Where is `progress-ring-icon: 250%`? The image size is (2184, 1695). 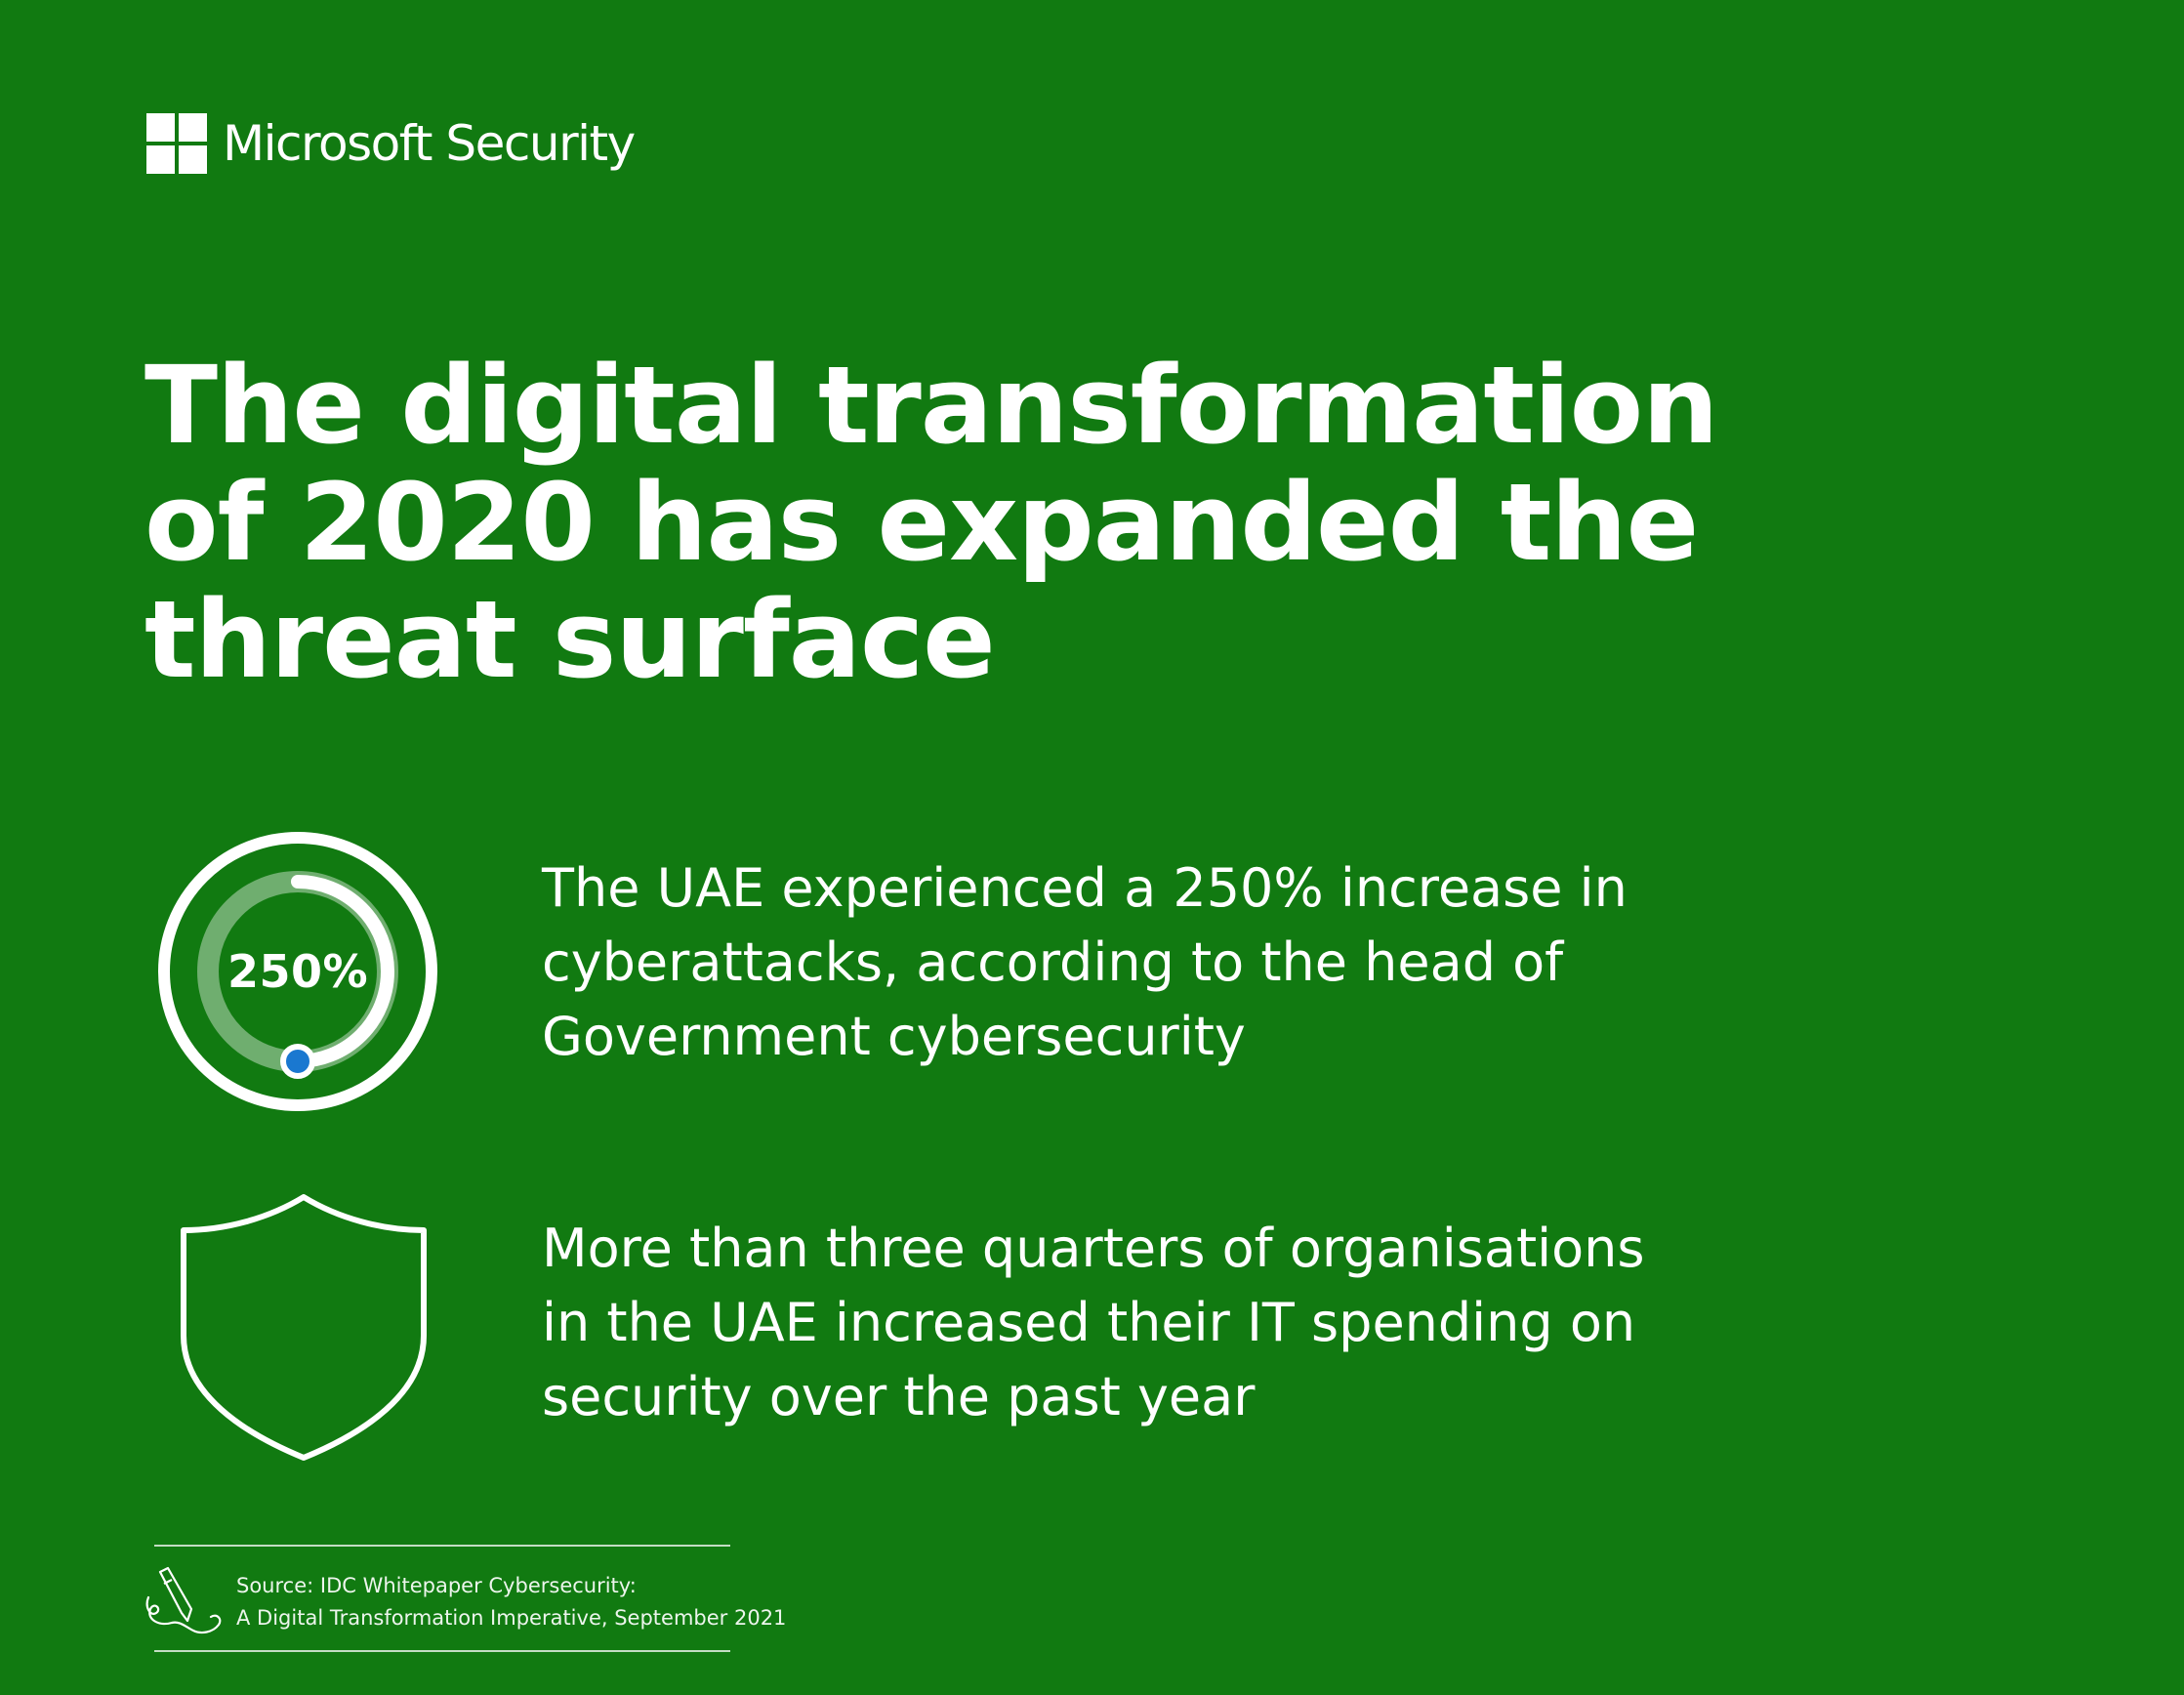
progress-ring-icon: 250% is located at coordinates (297, 971).